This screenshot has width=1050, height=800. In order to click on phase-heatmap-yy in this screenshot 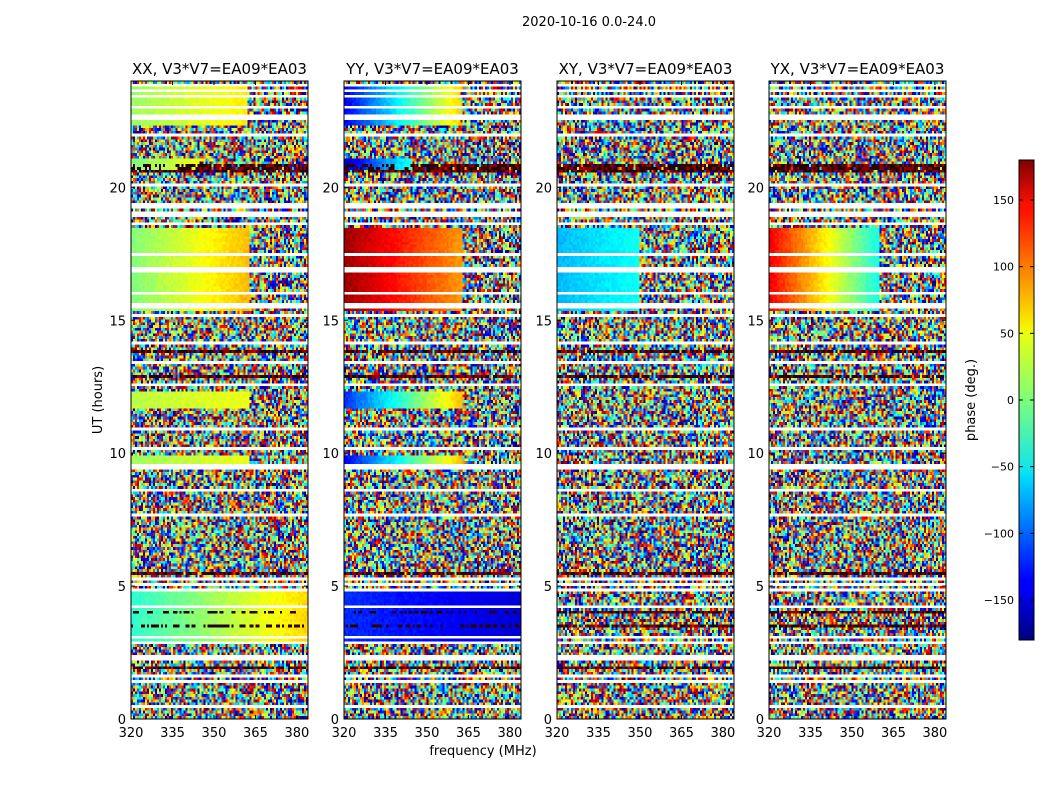, I will do `click(432, 400)`.